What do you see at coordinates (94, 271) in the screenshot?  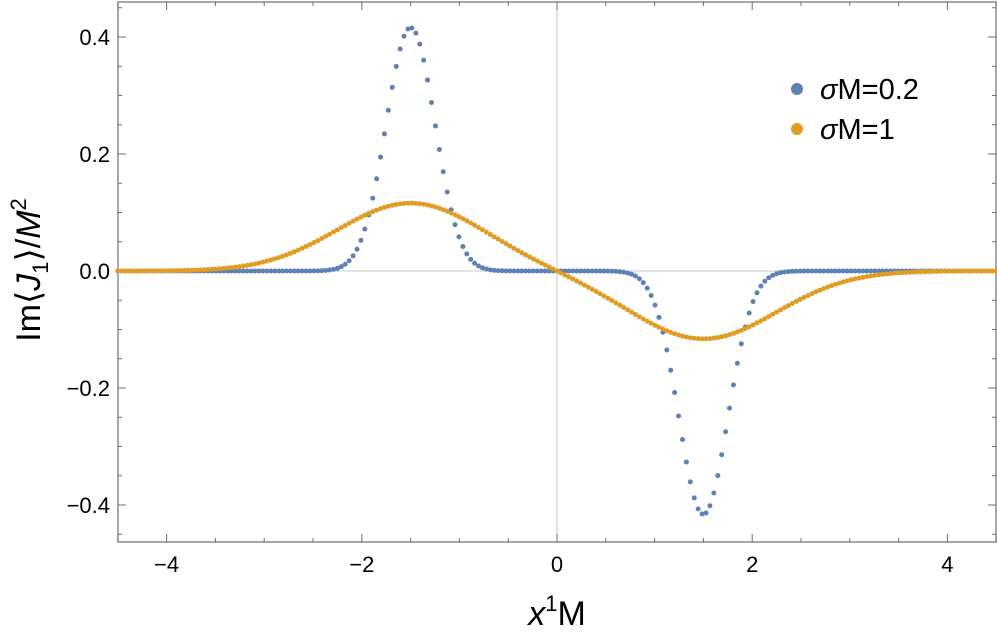 I see `y-tick-label: 0.0` at bounding box center [94, 271].